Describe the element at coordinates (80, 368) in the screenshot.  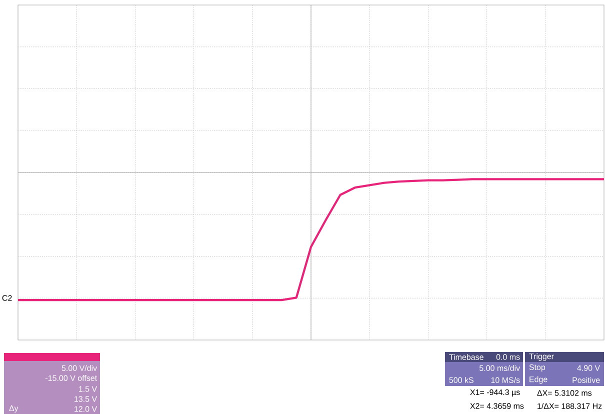
I see `text: 5.00 V/div` at that location.